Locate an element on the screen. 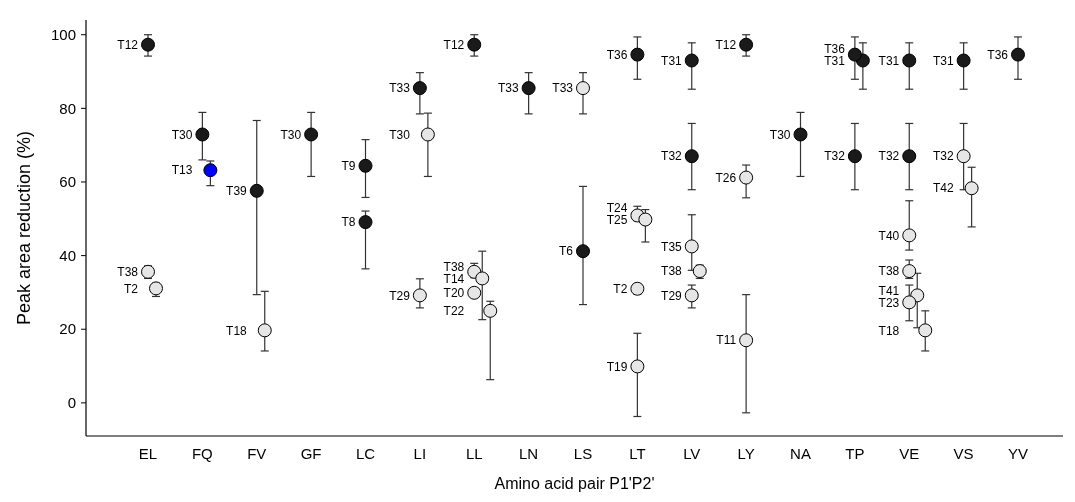 This screenshot has height=502, width=1075. x-tick-label: LS is located at coordinates (583, 453).